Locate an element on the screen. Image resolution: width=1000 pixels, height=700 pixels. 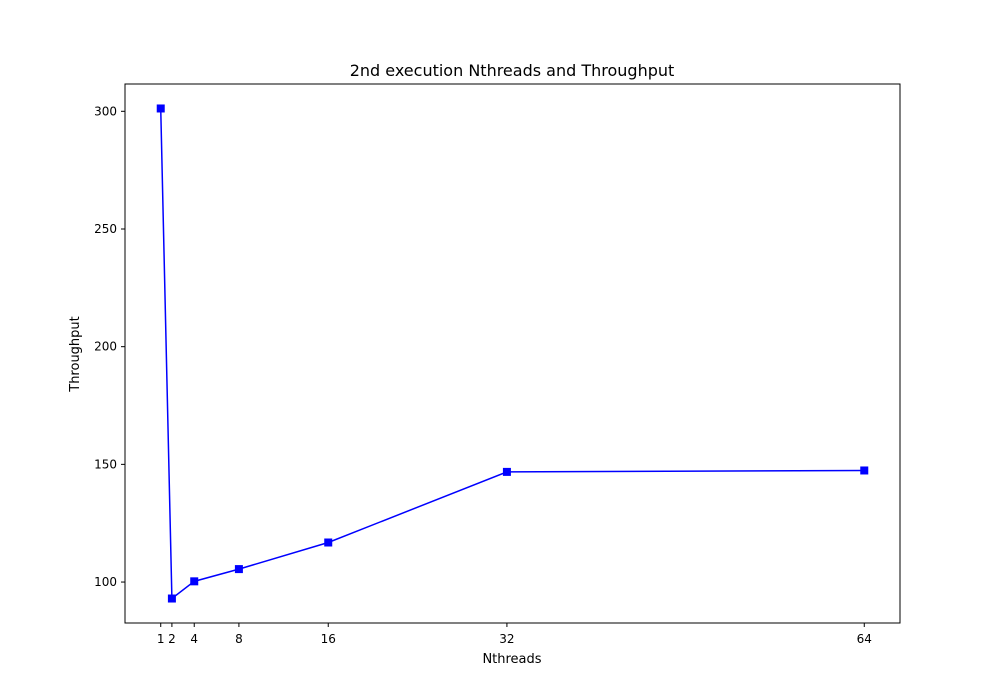
y-tick-label: 150 is located at coordinates (105, 464).